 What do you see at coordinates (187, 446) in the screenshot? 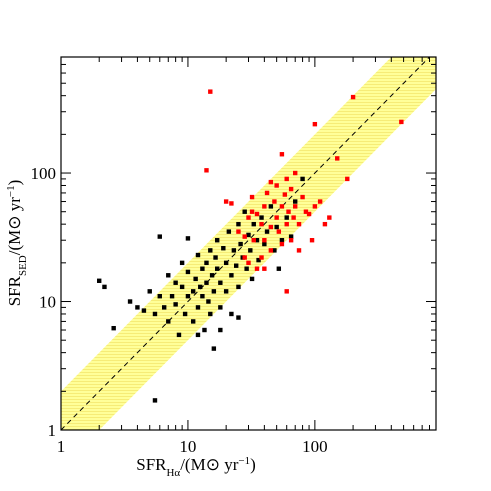
I see `x-tick-label: 10` at bounding box center [187, 446].